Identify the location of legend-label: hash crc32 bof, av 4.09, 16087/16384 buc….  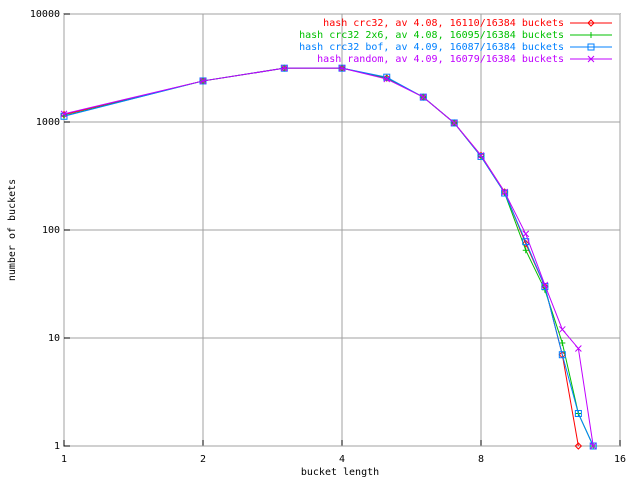
(431, 47).